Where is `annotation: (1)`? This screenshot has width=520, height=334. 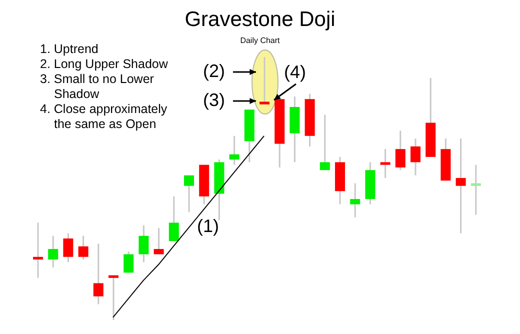 annotation: (1) is located at coordinates (208, 226).